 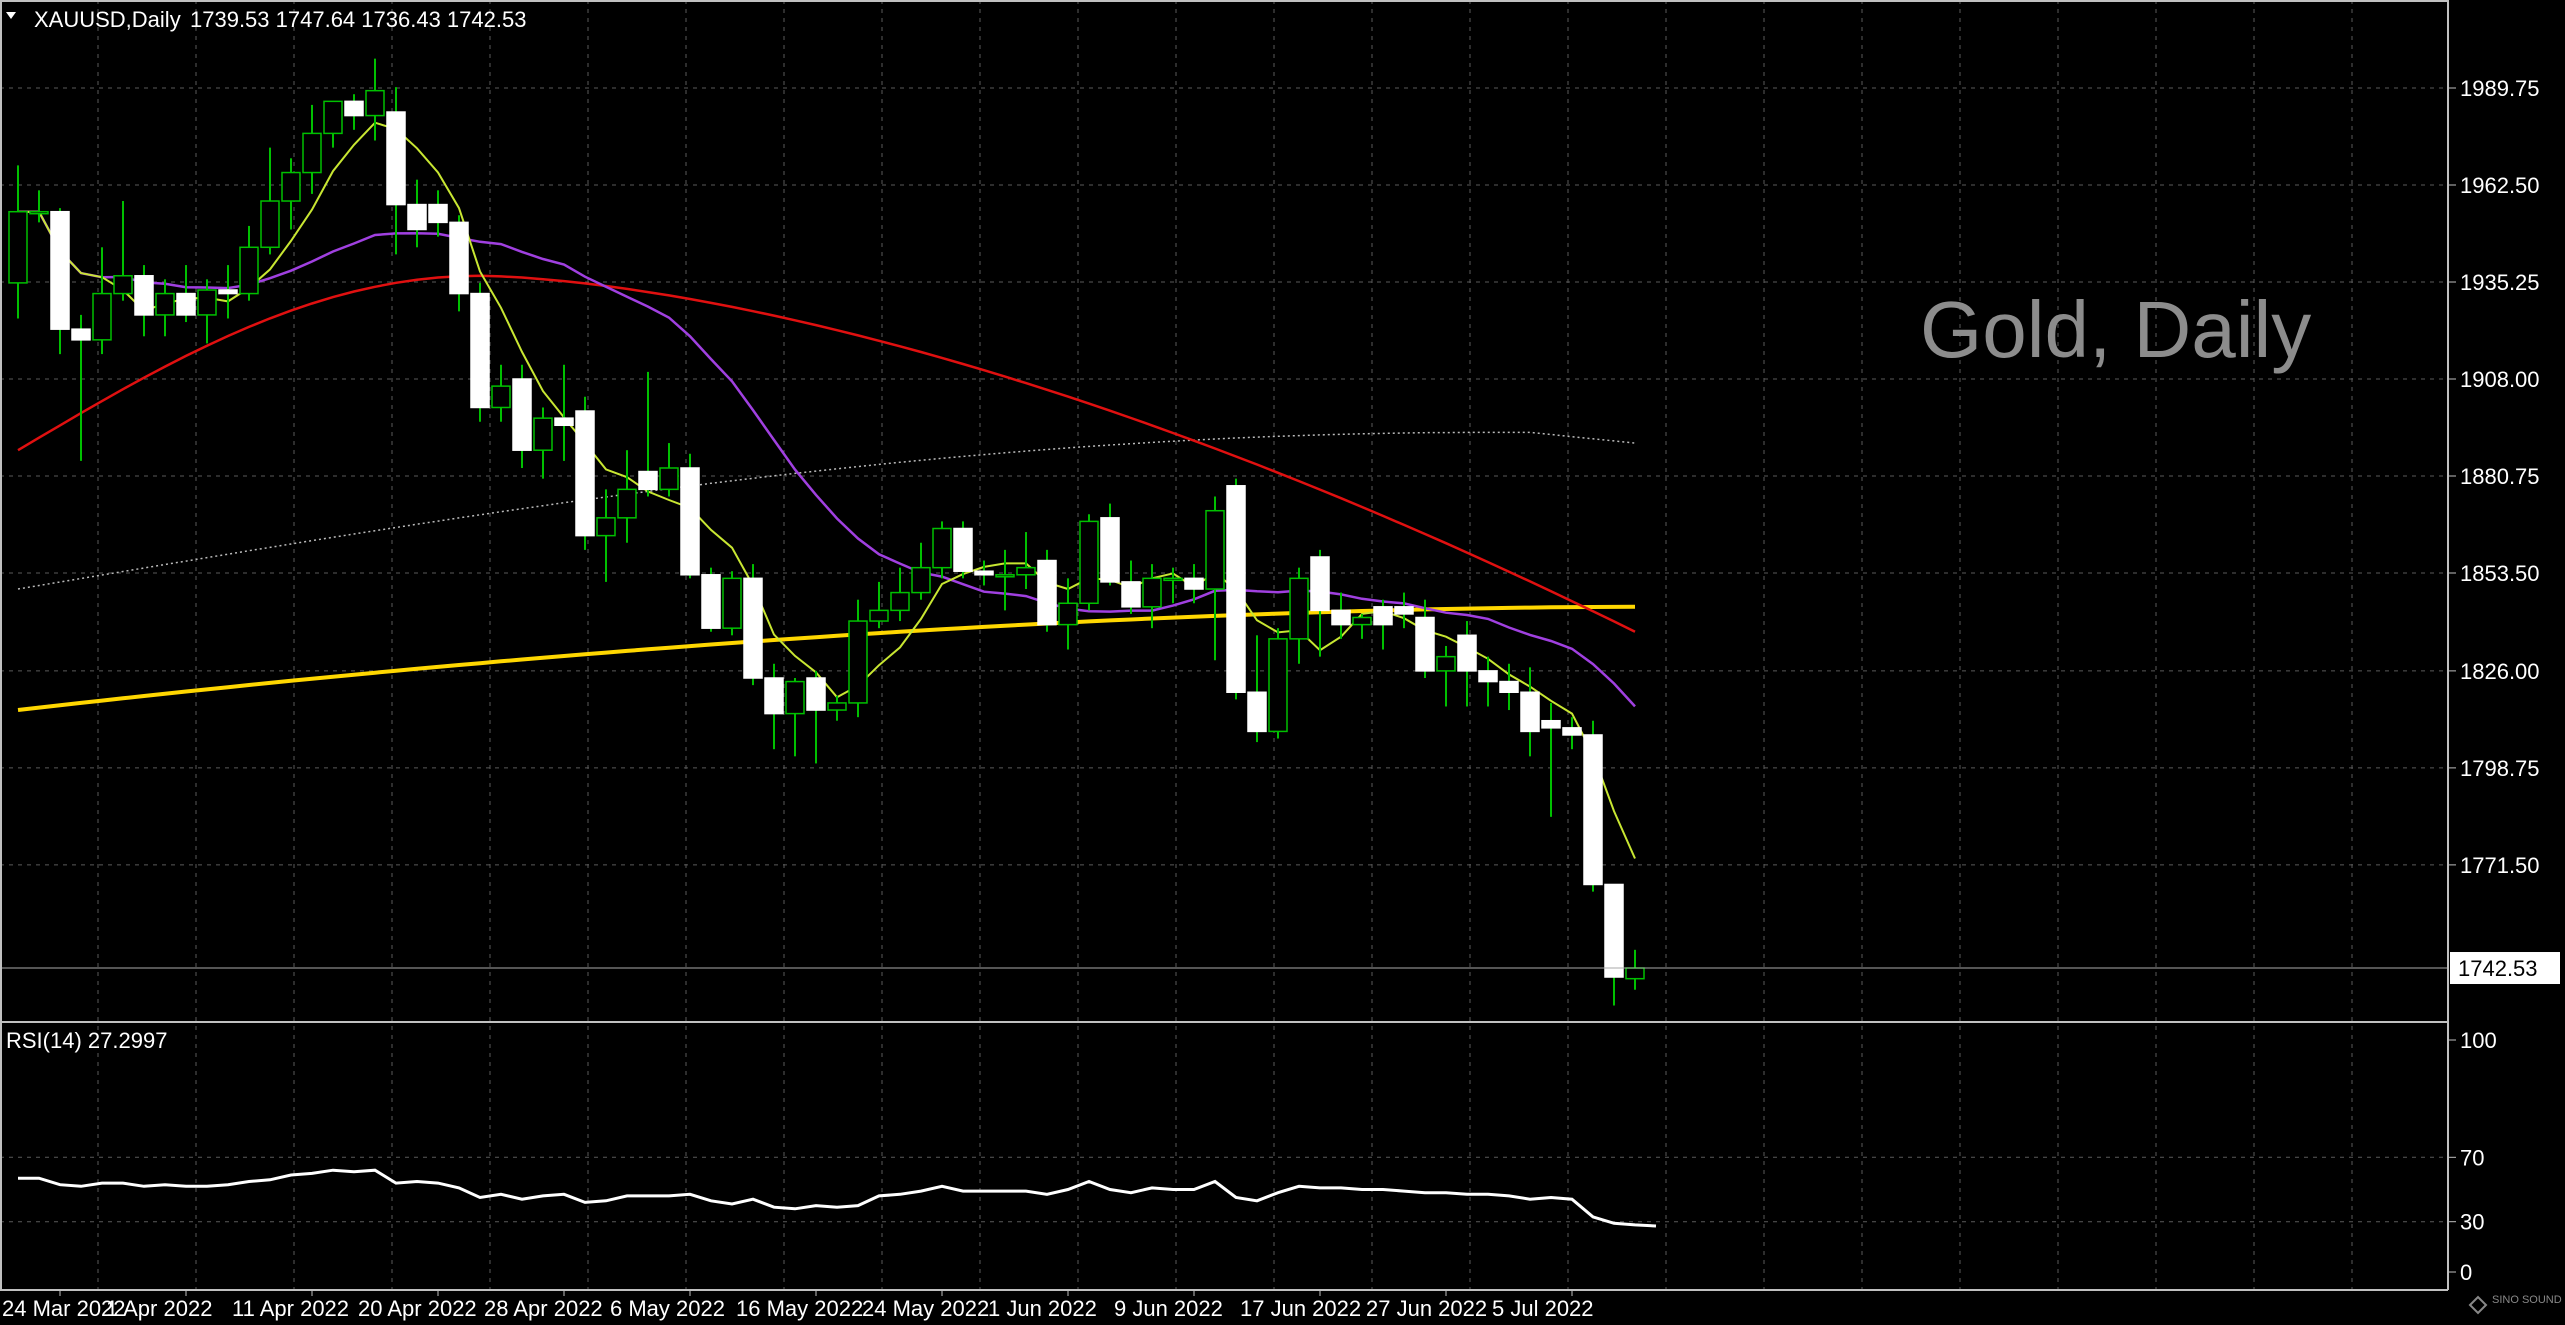 I want to click on rsi-panel, so click(x=837, y=1198).